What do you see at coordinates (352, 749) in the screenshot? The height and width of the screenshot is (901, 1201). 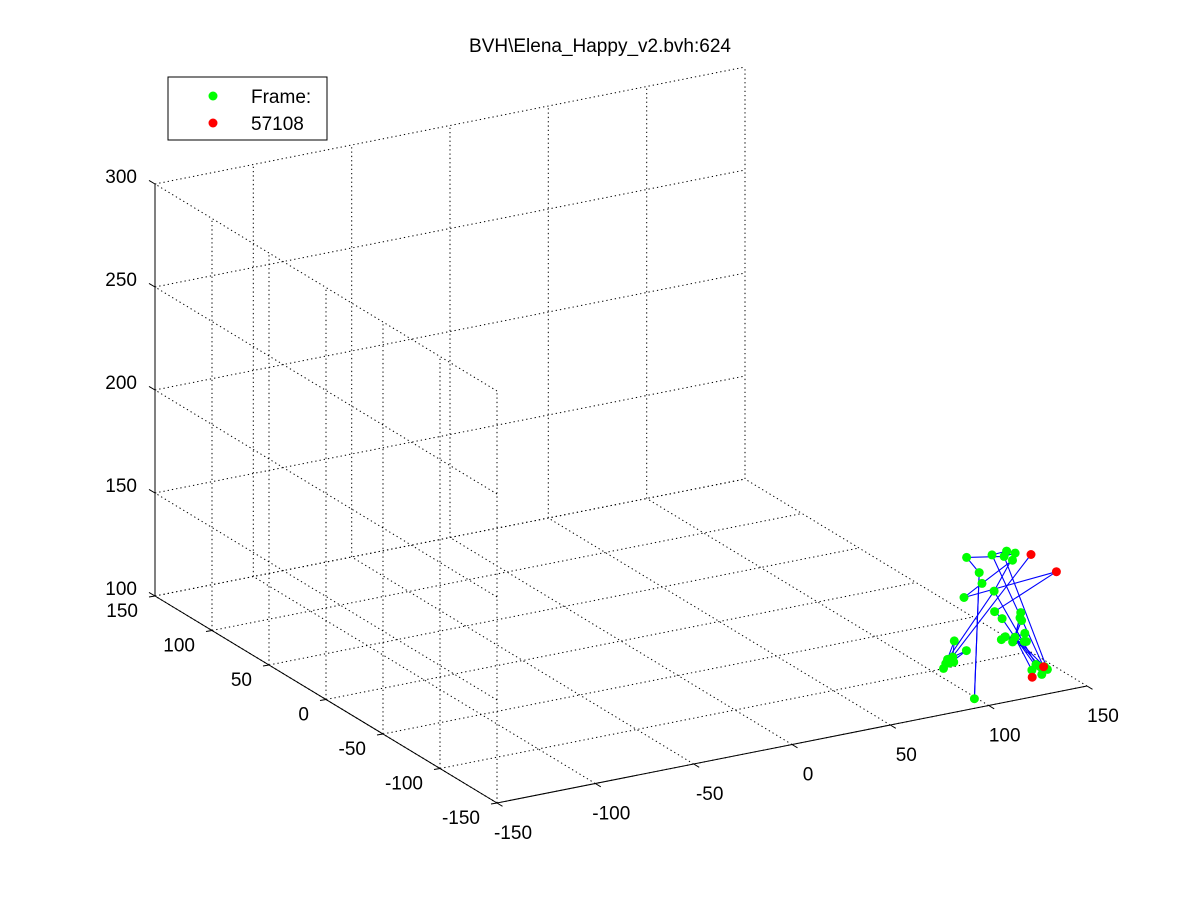 I see `y-tick-label: -50` at bounding box center [352, 749].